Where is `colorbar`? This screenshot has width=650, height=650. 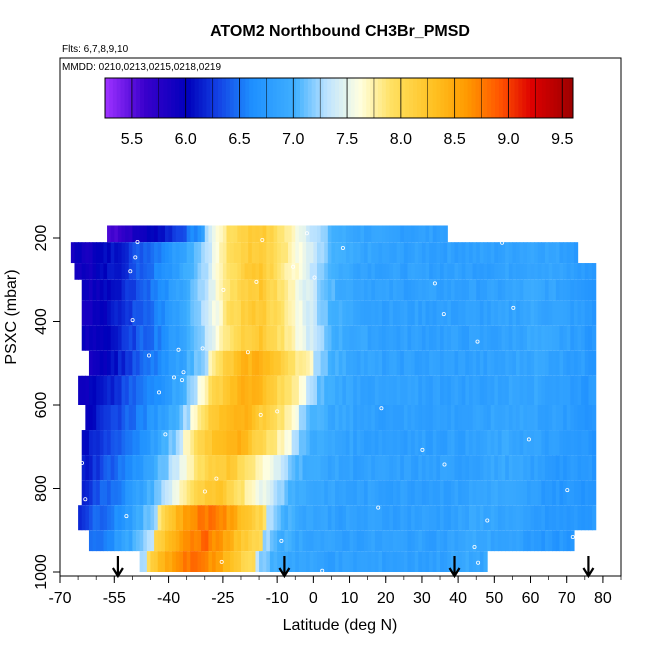
colorbar is located at coordinates (339, 98).